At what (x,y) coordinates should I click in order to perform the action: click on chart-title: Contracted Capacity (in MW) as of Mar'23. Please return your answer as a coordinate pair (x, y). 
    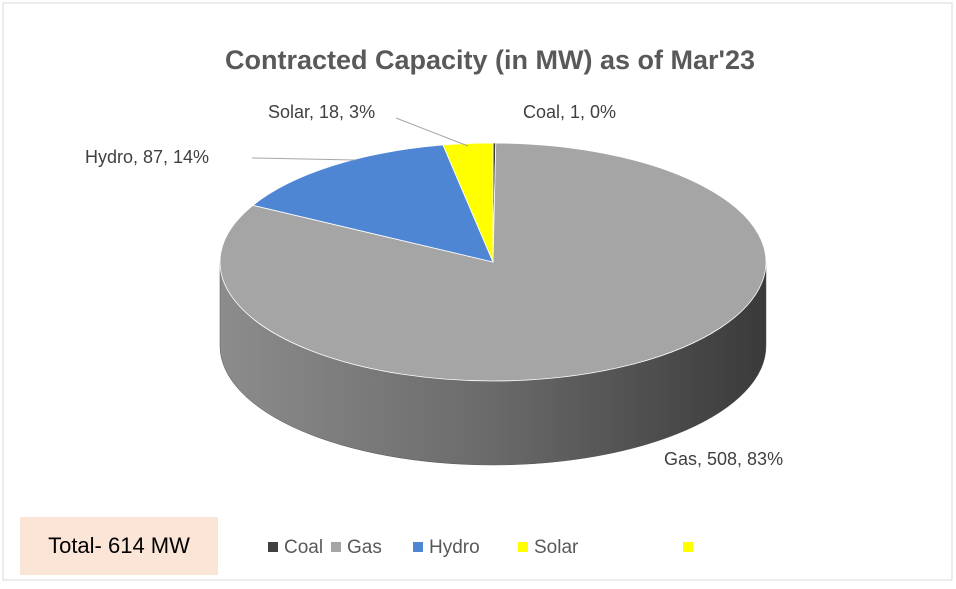
    Looking at the image, I should click on (490, 60).